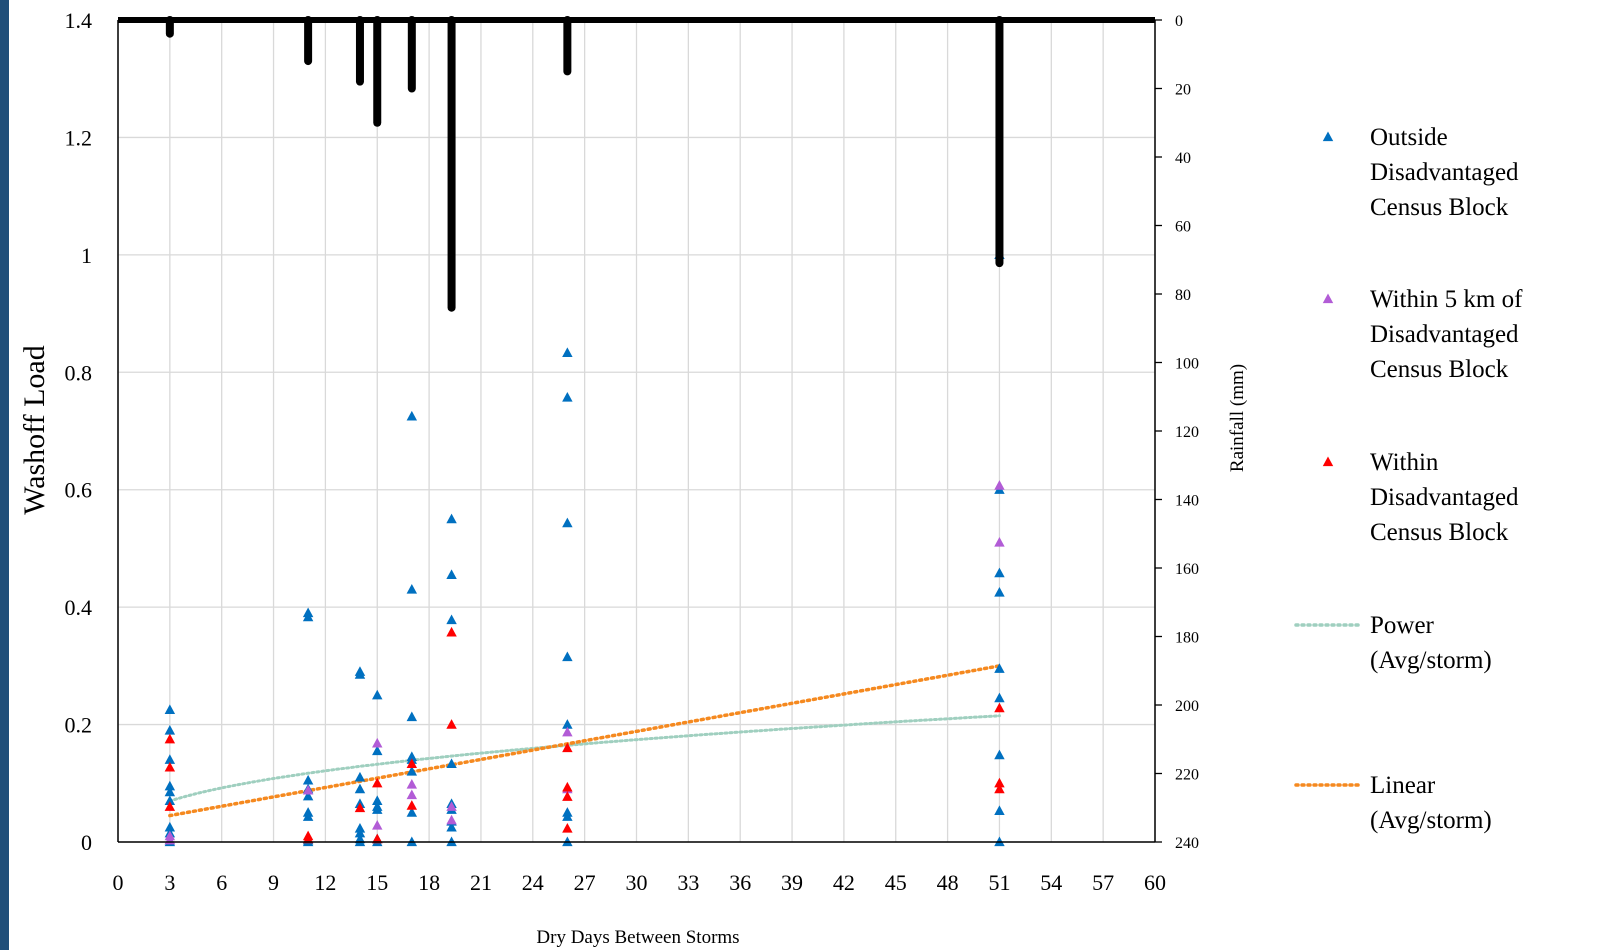 The image size is (1603, 950). I want to click on y-tick-label: 0.6, so click(79, 490).